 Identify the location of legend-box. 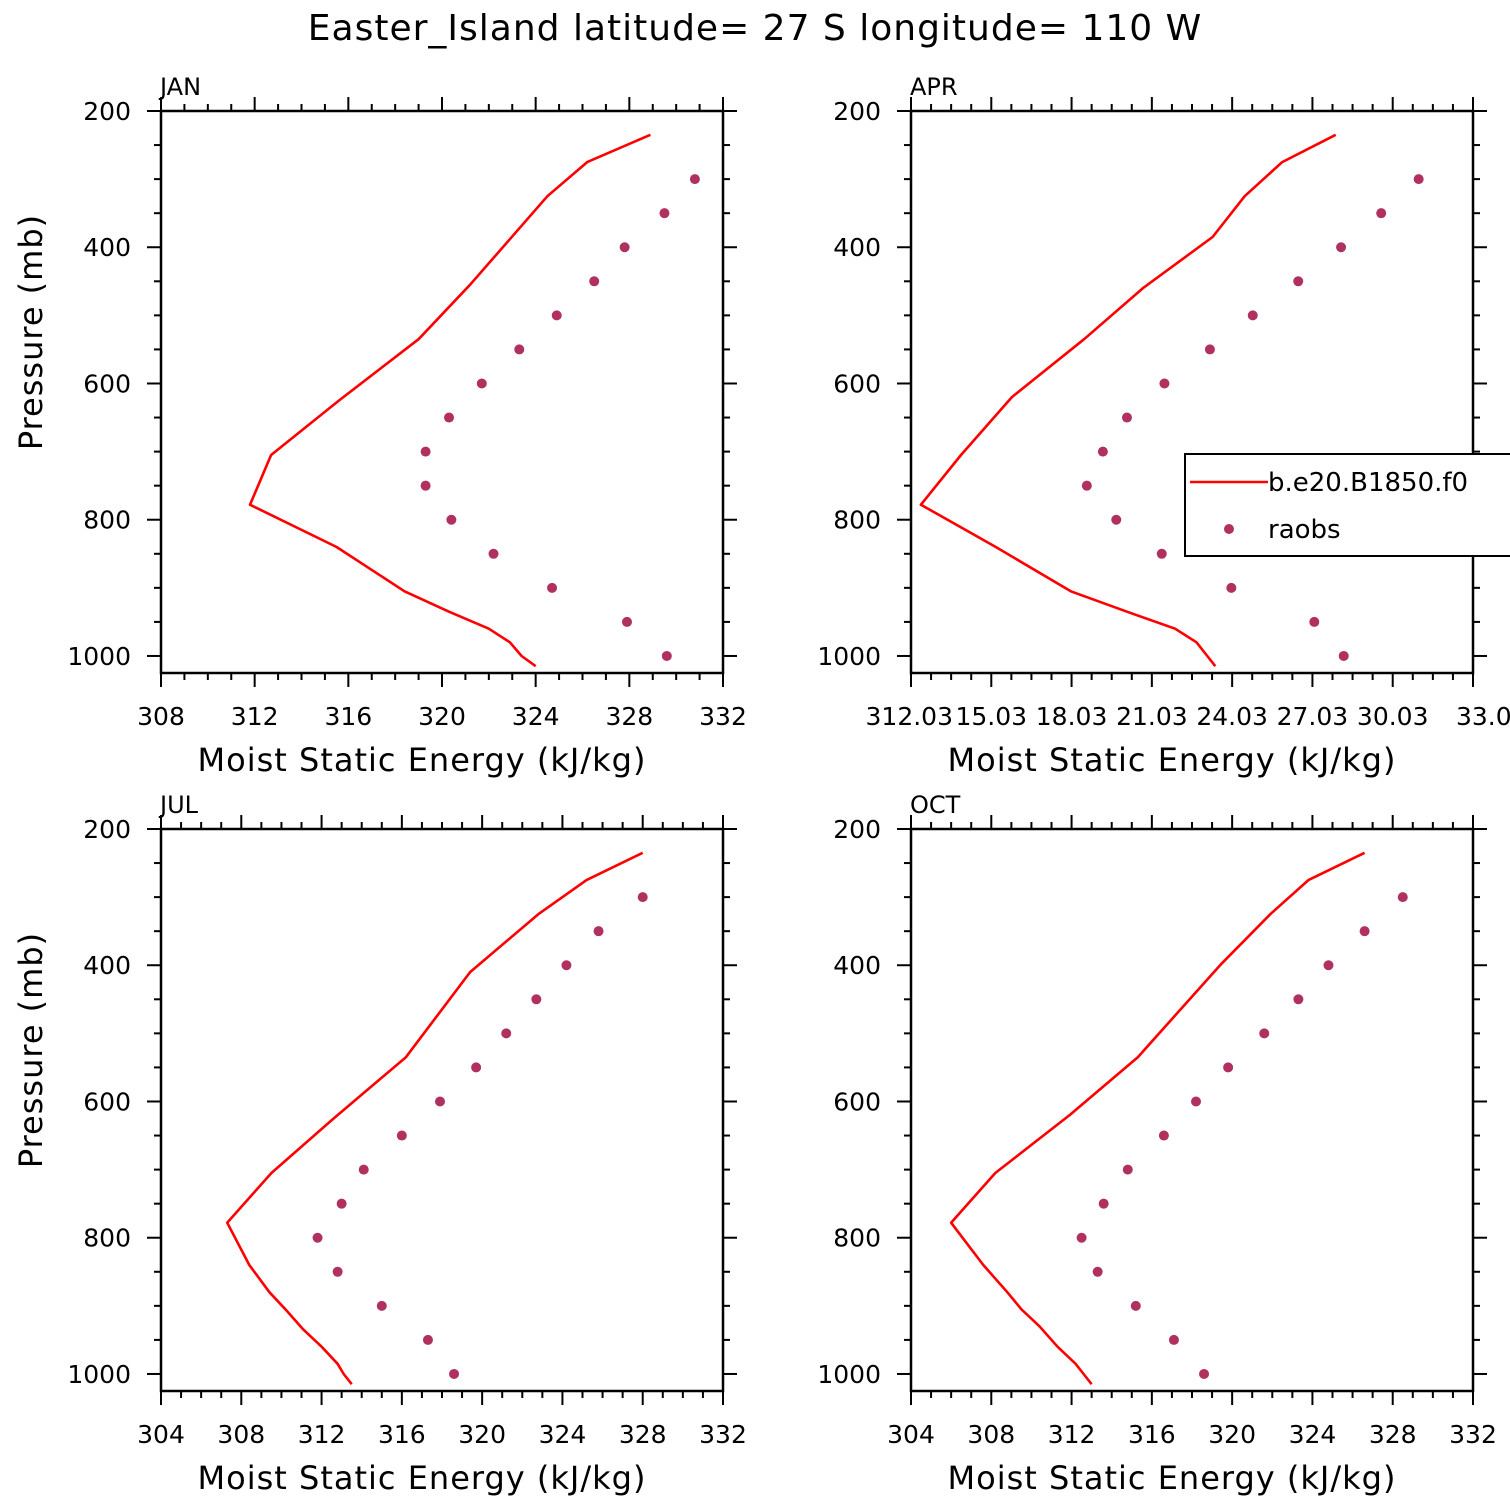
(1347, 505).